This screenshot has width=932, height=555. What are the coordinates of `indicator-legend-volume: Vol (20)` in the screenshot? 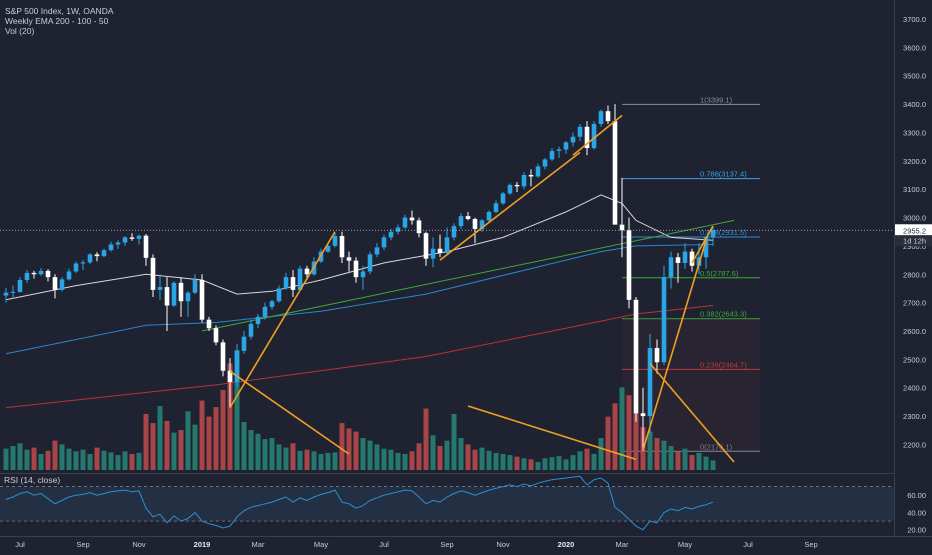 It's located at (20, 31).